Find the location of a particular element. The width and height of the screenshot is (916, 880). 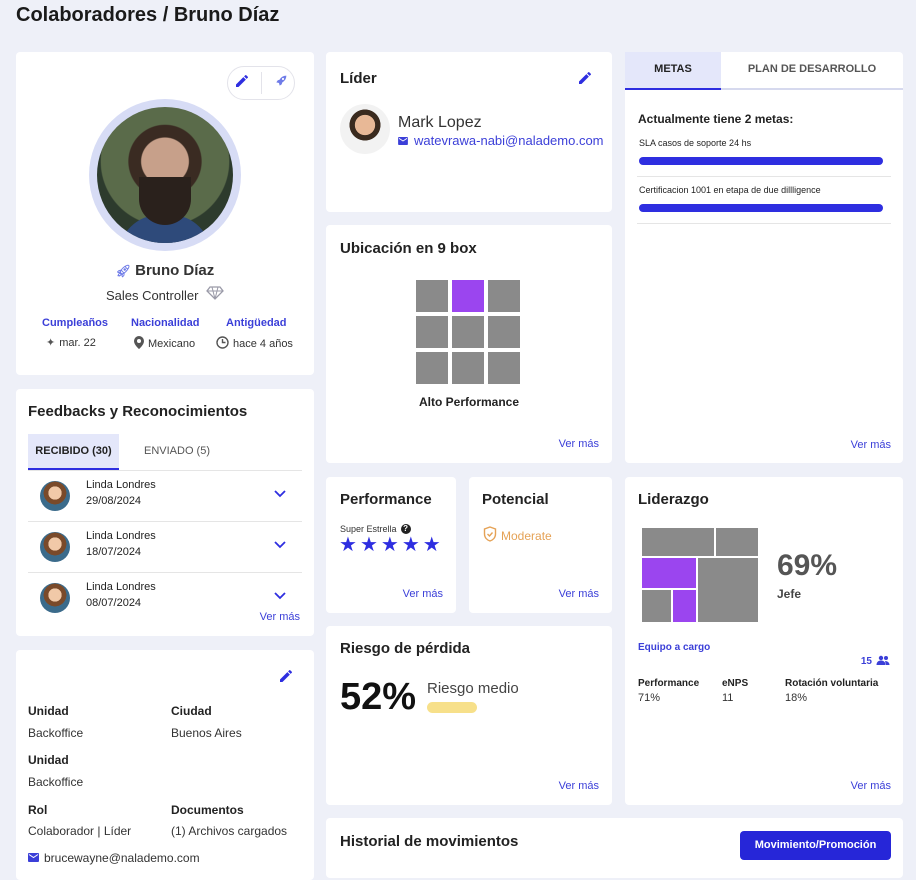

rocket-icon: 🚀︎ is located at coordinates (123, 271).